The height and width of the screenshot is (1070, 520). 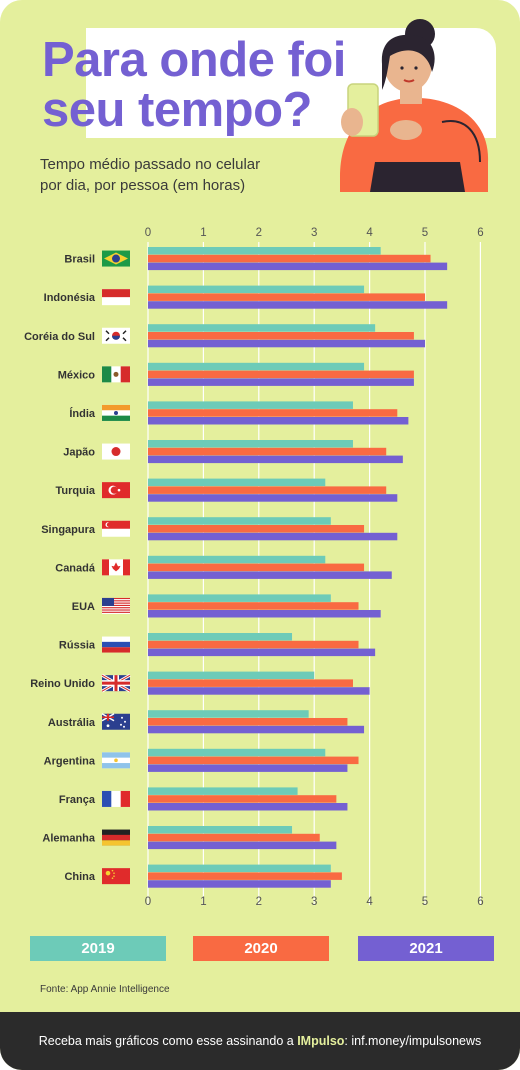 I want to click on category-label: Reino Unido, so click(x=62, y=684).